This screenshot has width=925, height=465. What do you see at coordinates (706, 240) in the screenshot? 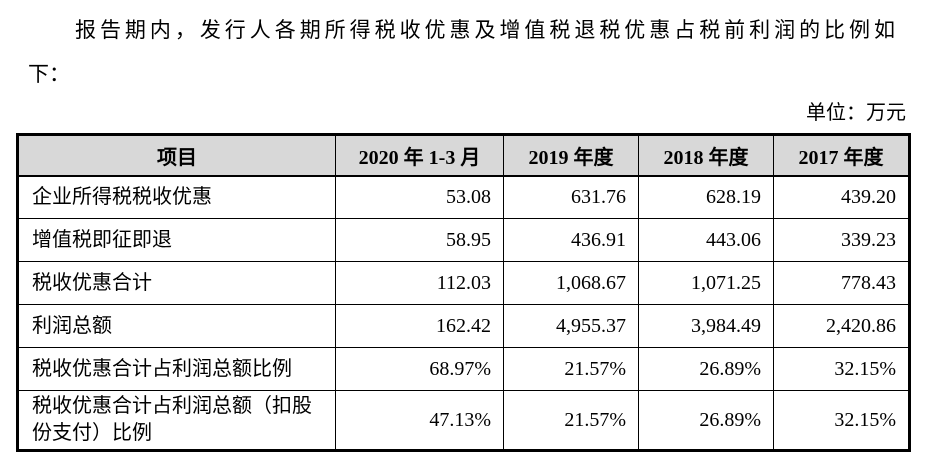
I see `cell-value: 443.06` at bounding box center [706, 240].